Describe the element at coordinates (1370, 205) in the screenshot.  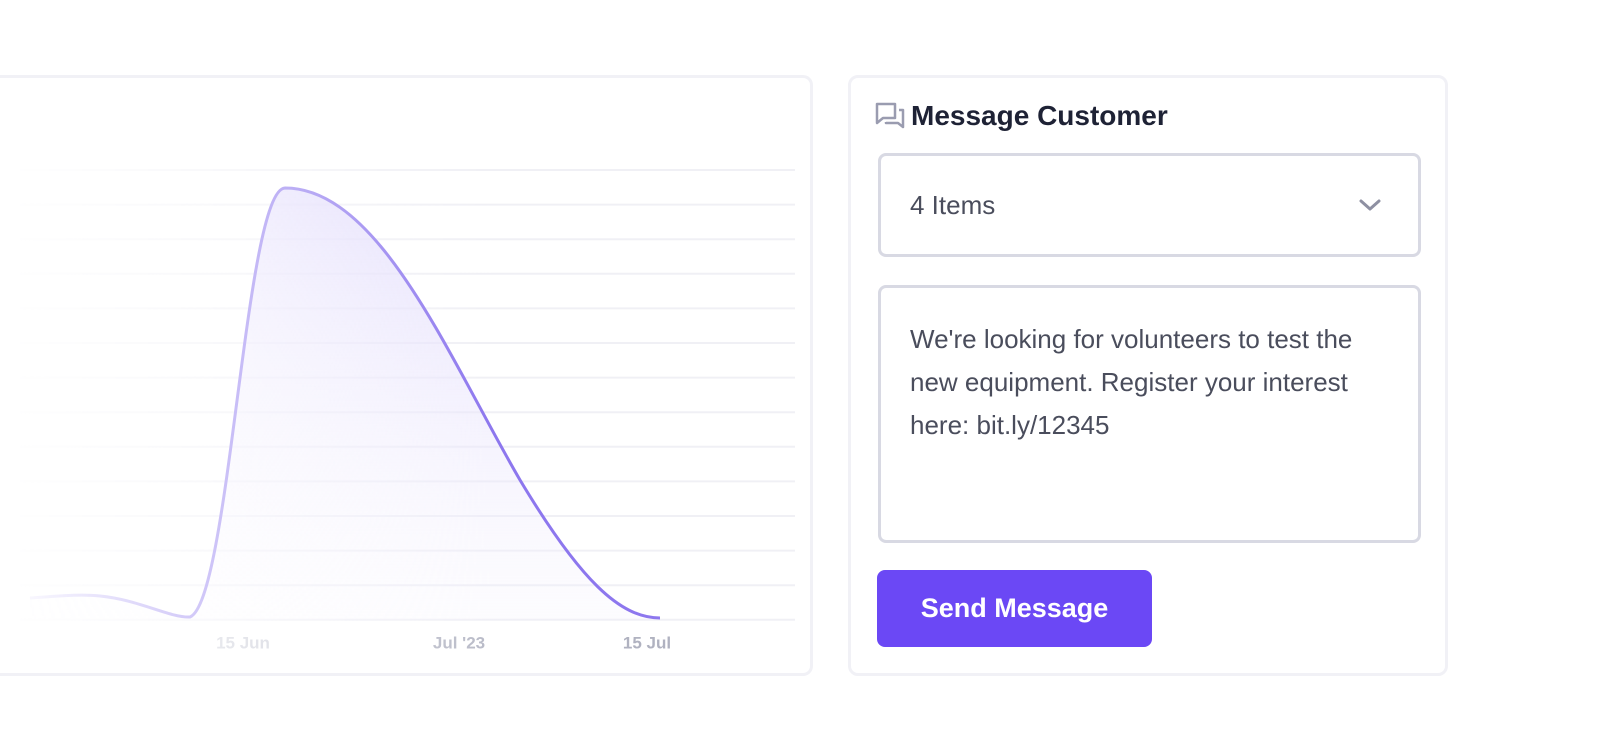
I see `chevron` at that location.